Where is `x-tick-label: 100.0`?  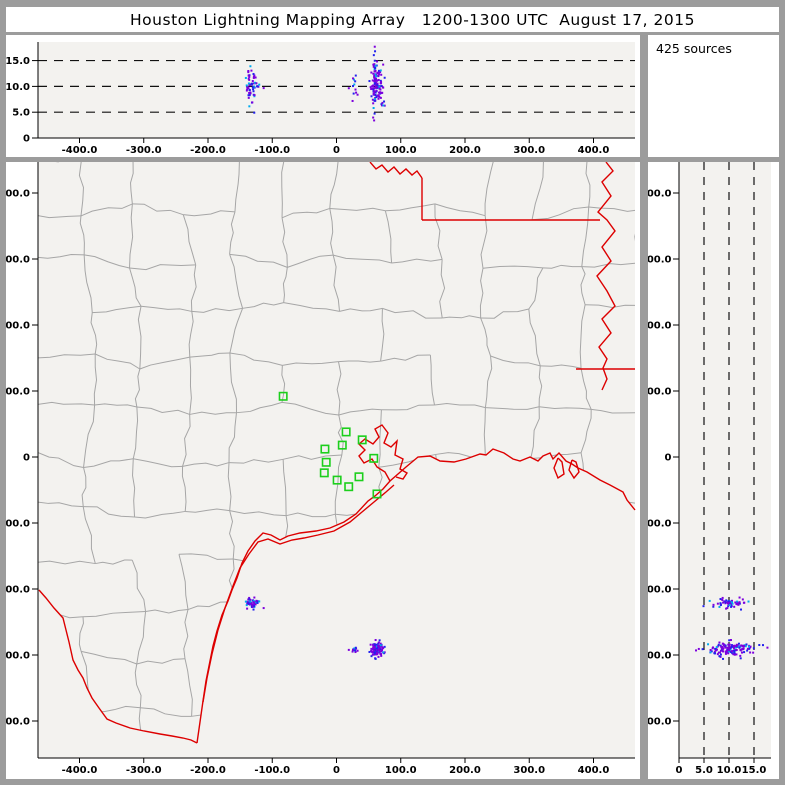 x-tick-label: 100.0 is located at coordinates (401, 150).